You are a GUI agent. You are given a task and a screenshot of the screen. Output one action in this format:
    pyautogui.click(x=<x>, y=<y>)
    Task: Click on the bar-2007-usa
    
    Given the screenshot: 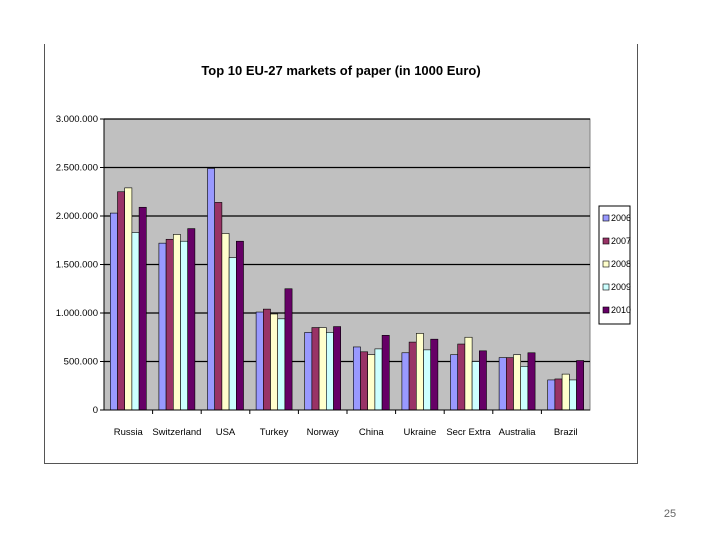 What is the action you would take?
    pyautogui.click(x=218, y=306)
    